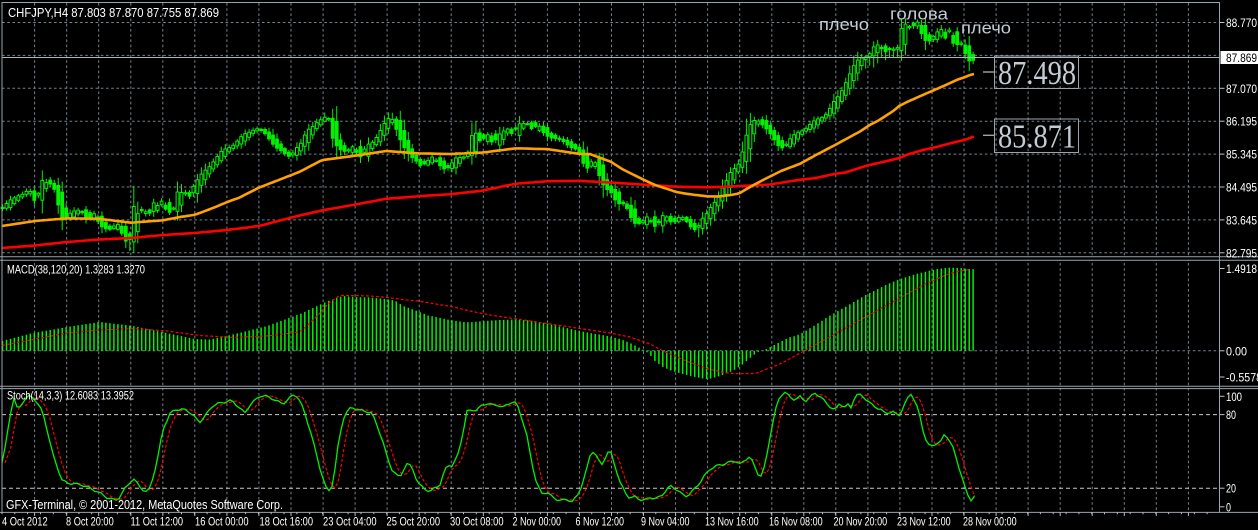  What do you see at coordinates (1242, 378) in the screenshot?
I see `svg-text: -0.5578` at bounding box center [1242, 378].